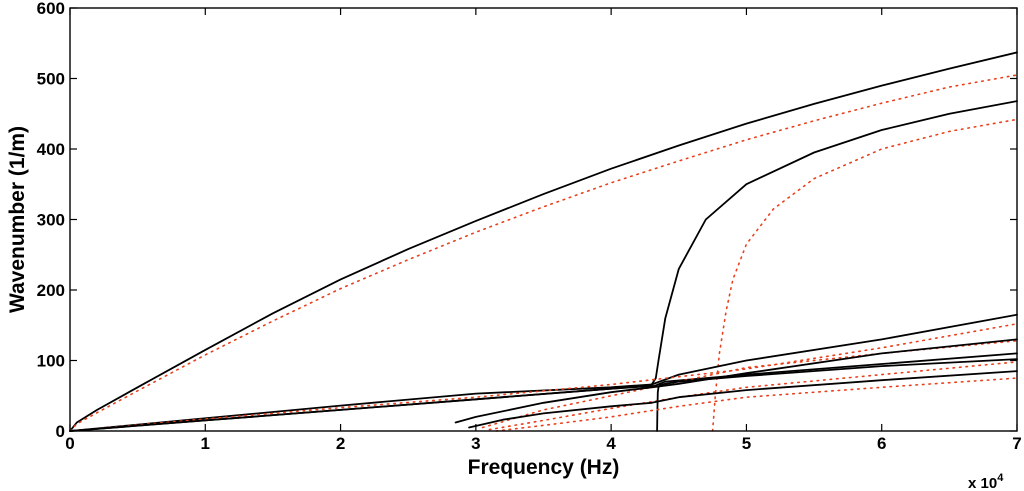 This screenshot has height=491, width=1024. Describe the element at coordinates (17, 219) in the screenshot. I see `y-axis-label: Wavenumber (1/m)` at that location.